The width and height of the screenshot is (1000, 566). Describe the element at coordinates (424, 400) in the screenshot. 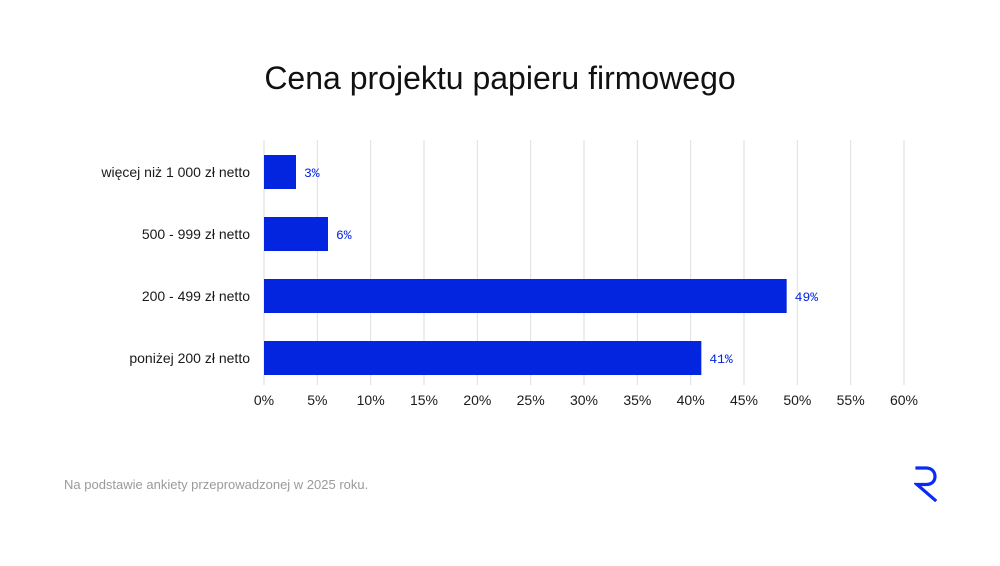

I see `x-tick-label: 15%` at that location.